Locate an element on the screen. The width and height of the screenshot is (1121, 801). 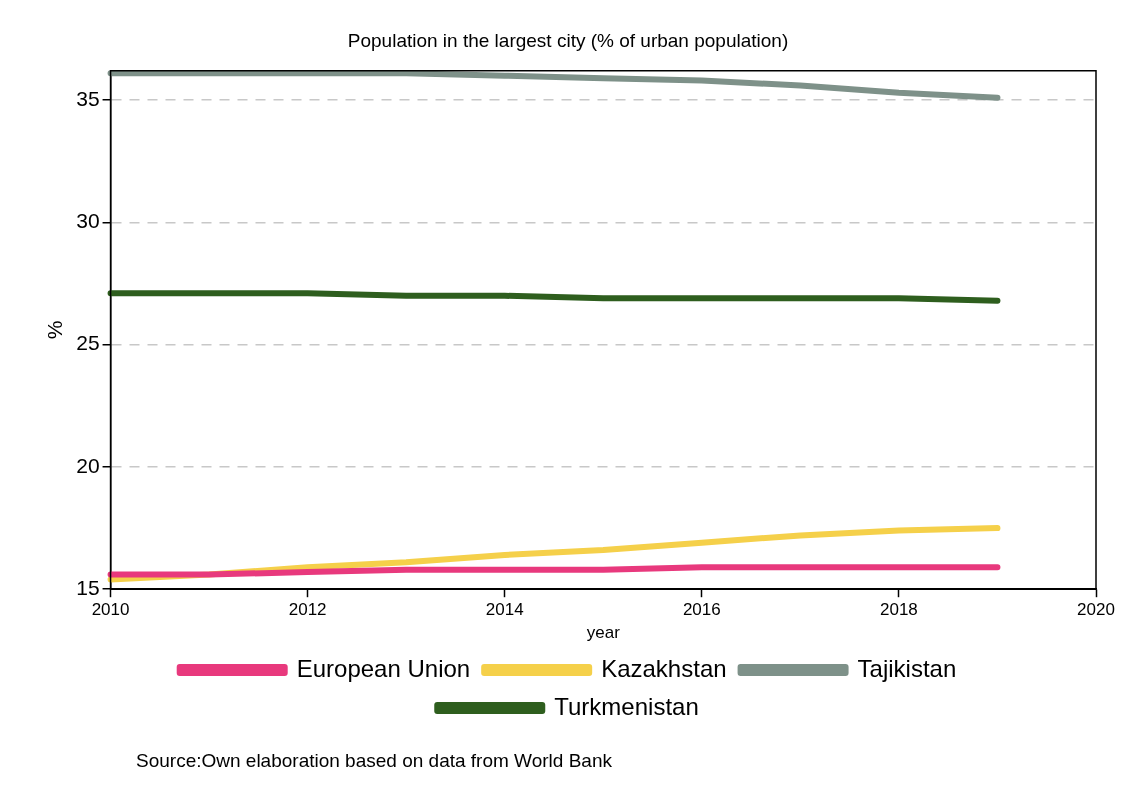
x-tick-label: 2012 is located at coordinates (307, 610).